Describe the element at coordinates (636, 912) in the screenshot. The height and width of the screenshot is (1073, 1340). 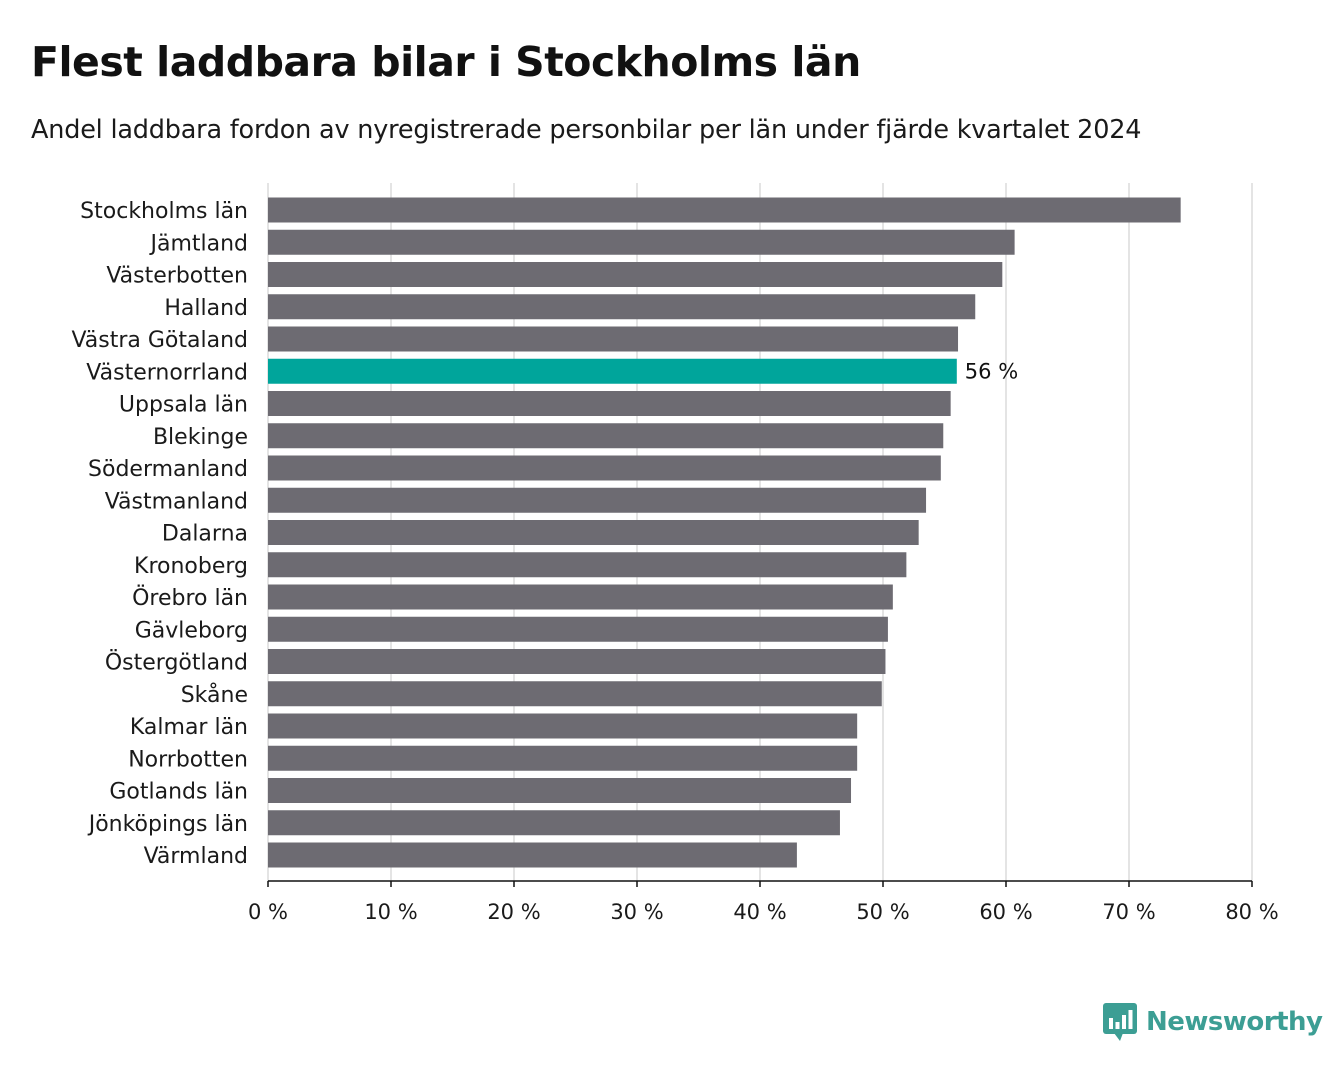
I see `x-tick-label: 30 %` at that location.